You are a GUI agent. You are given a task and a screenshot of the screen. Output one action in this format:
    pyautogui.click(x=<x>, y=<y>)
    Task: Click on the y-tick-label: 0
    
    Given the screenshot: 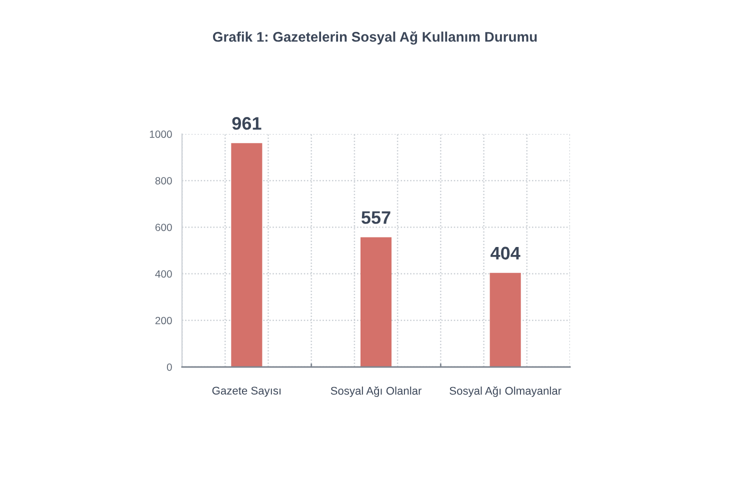 What is the action you would take?
    pyautogui.click(x=169, y=367)
    